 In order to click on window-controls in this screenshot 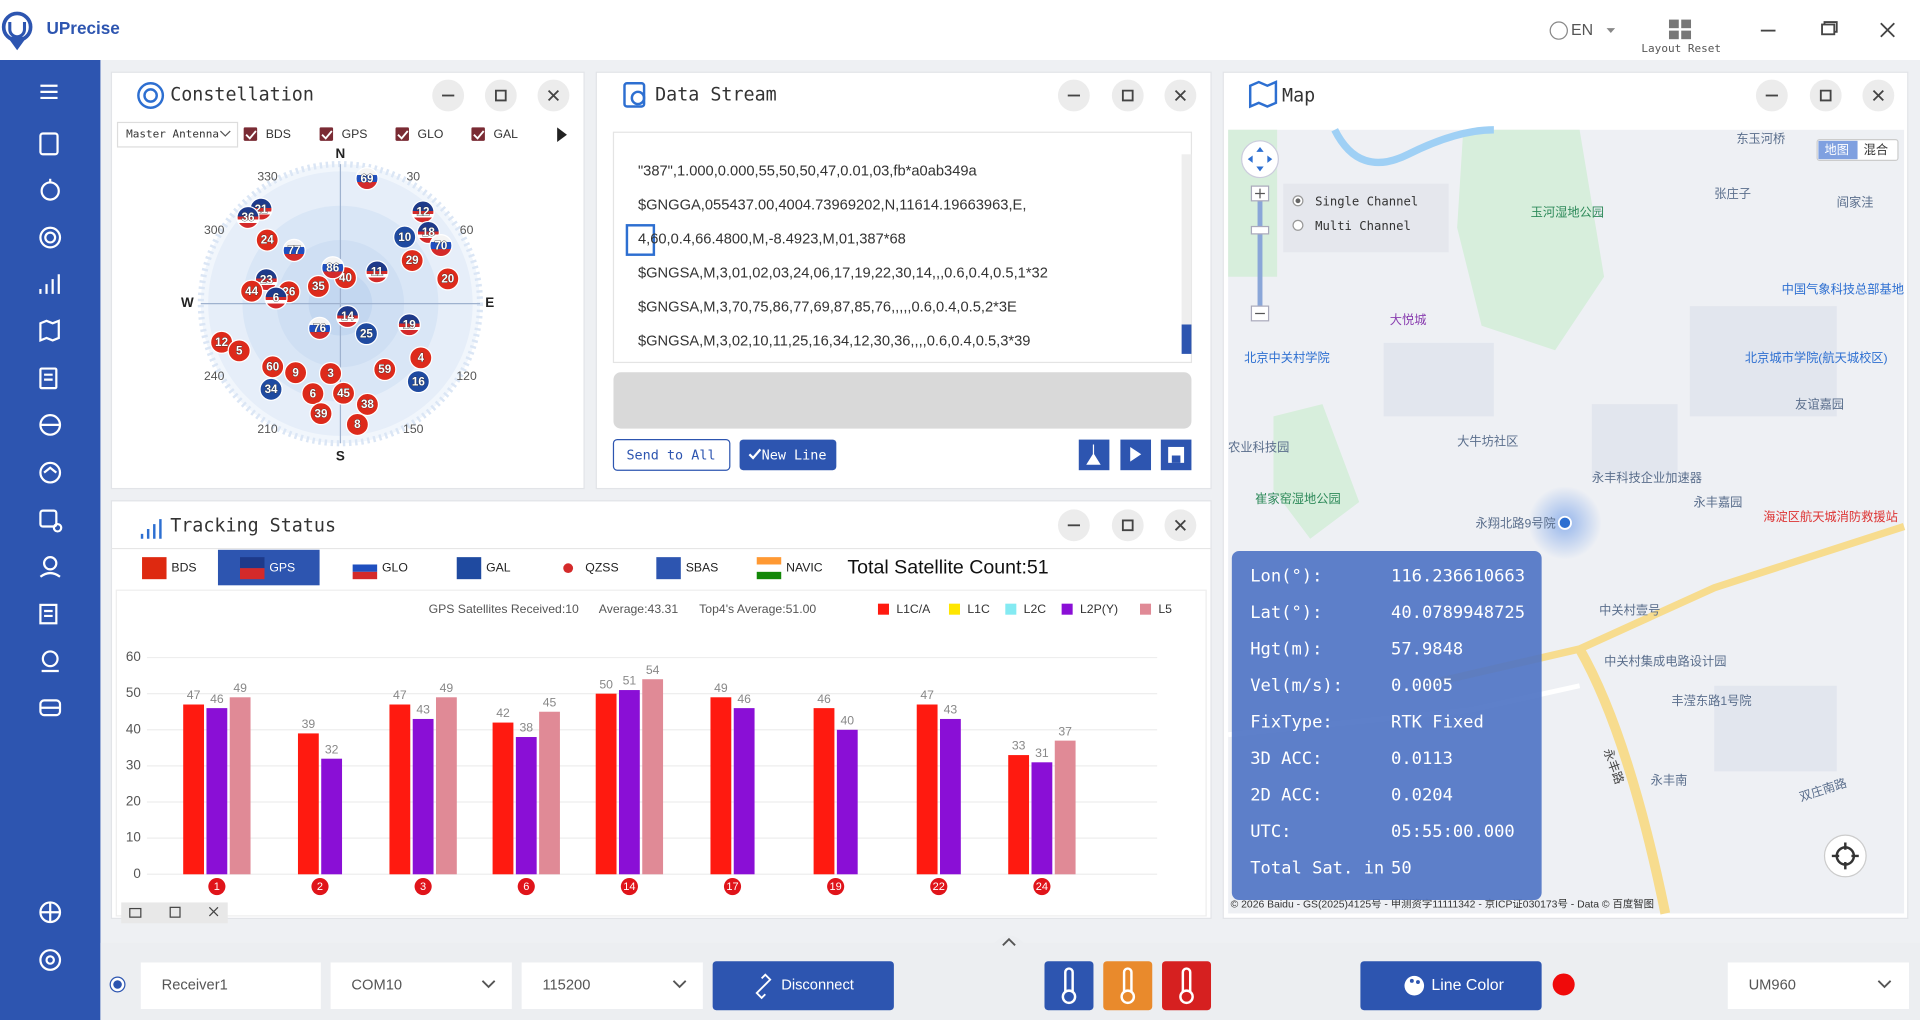, I will do `click(1828, 29)`.